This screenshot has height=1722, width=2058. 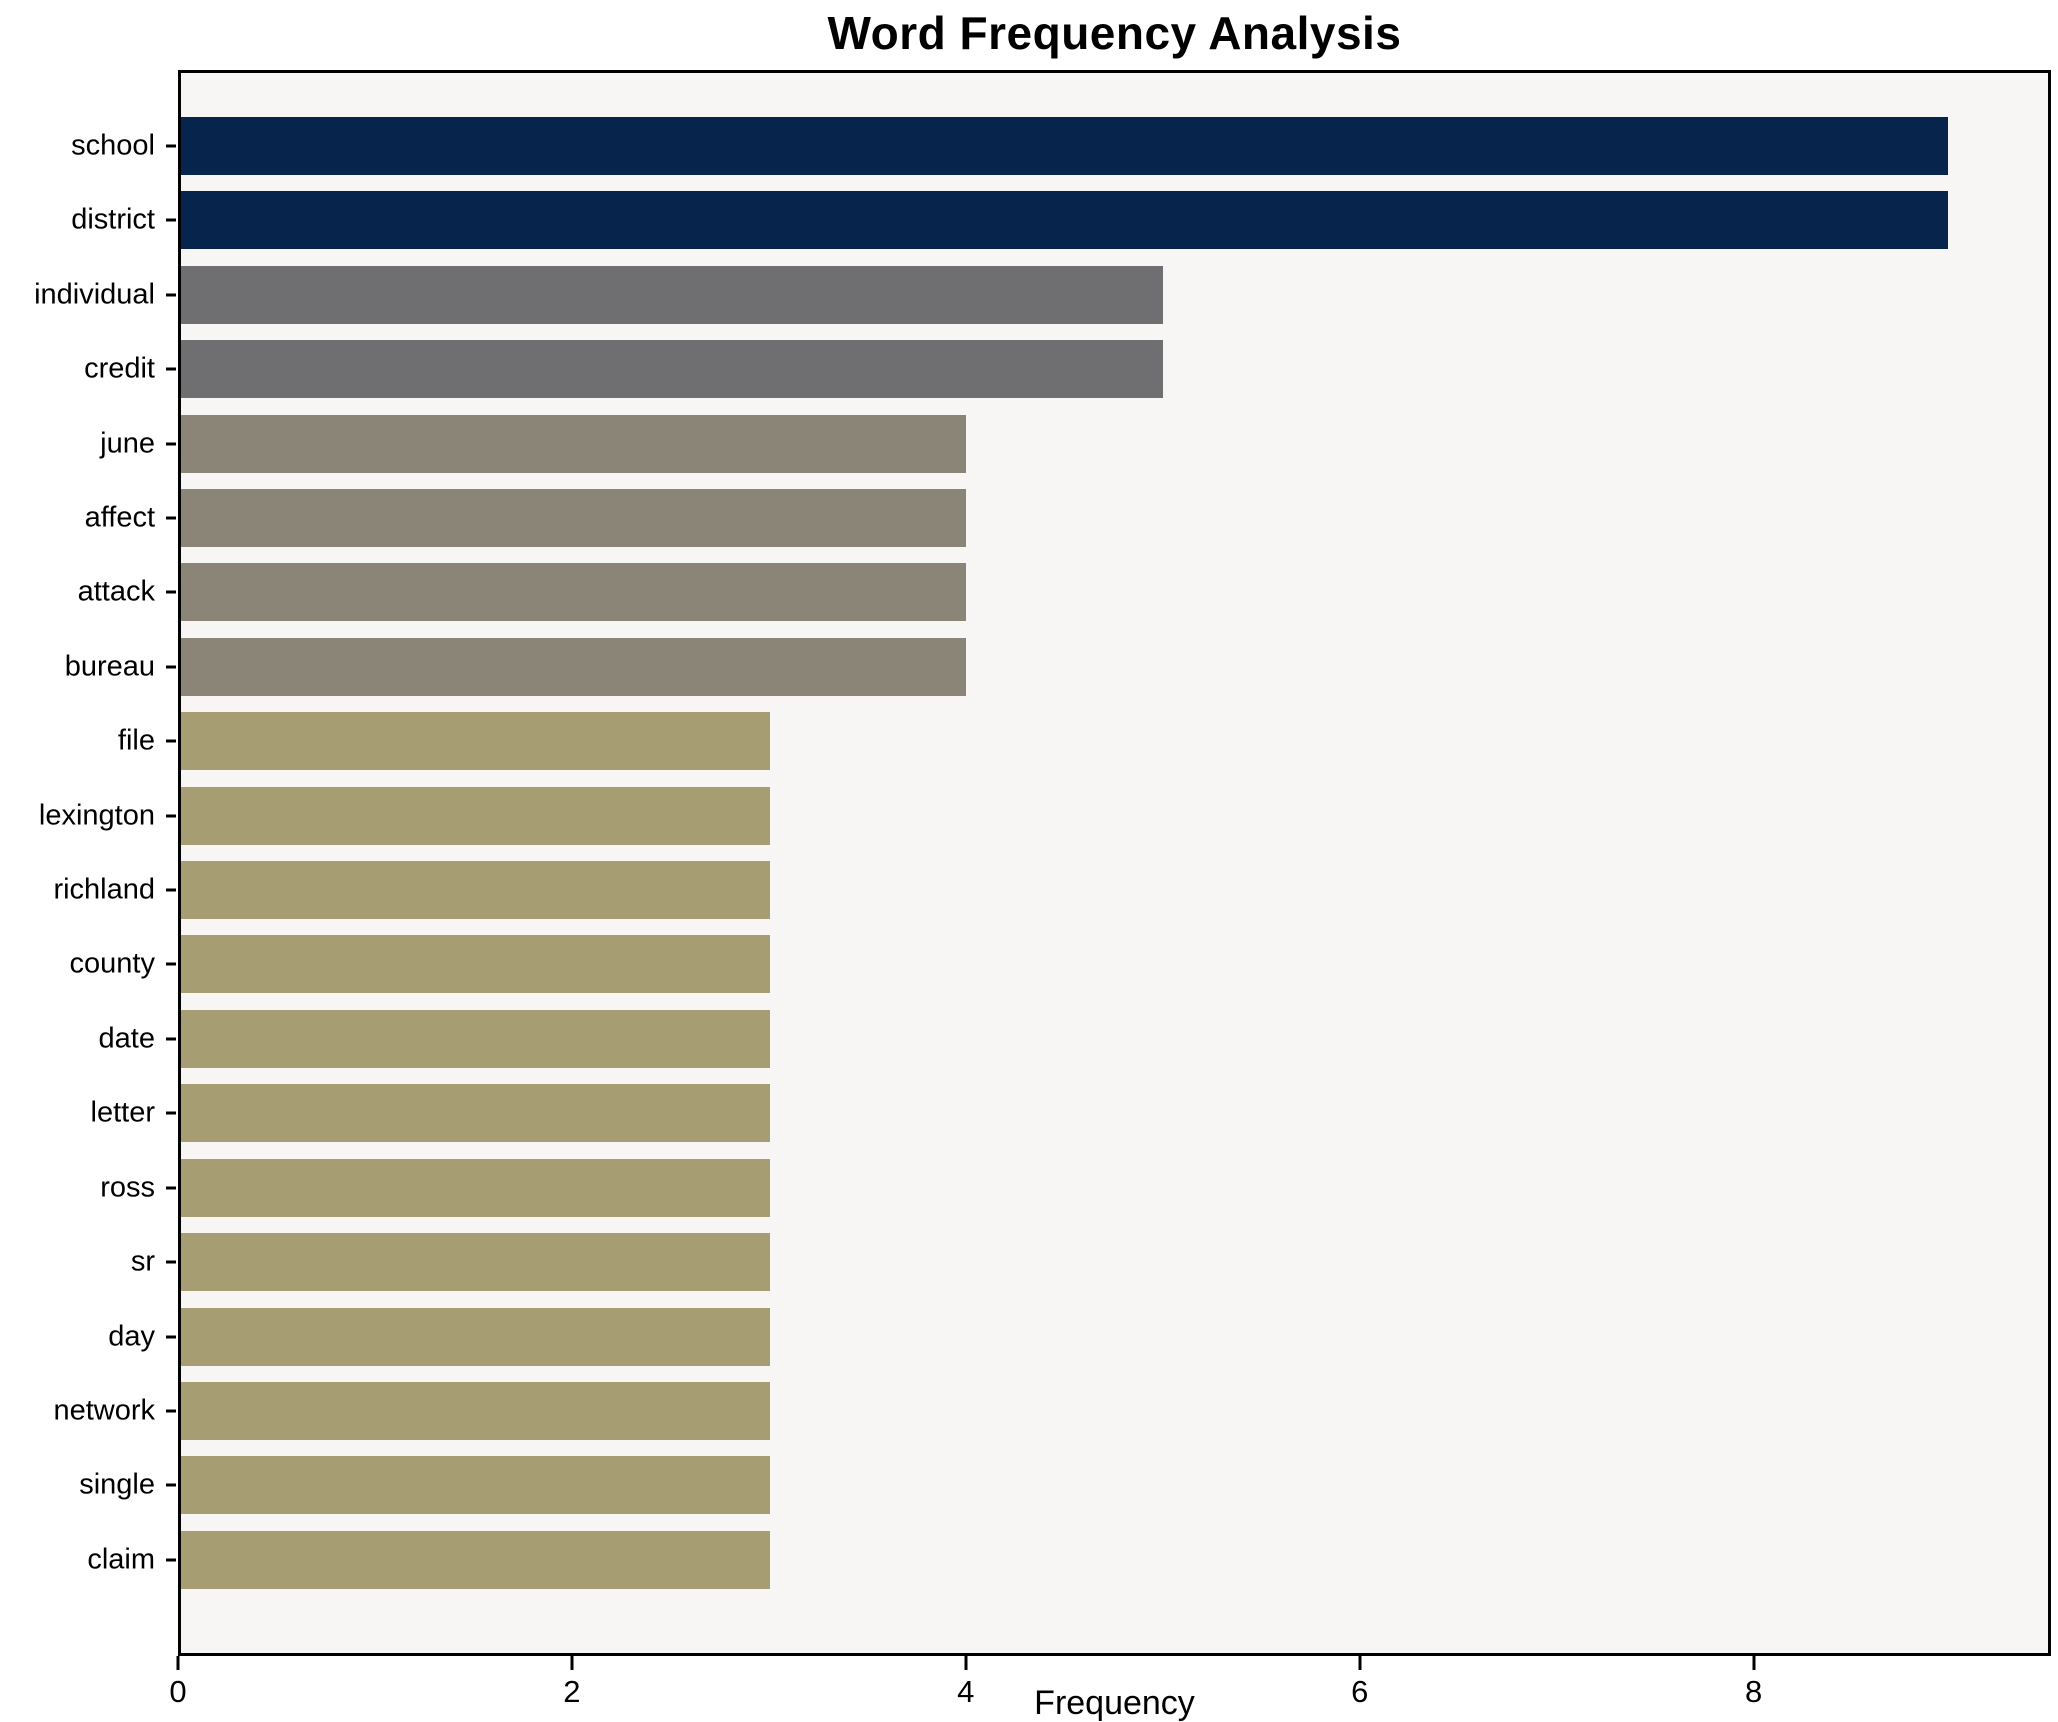 I want to click on bar-row: affect, so click(x=1066, y=518).